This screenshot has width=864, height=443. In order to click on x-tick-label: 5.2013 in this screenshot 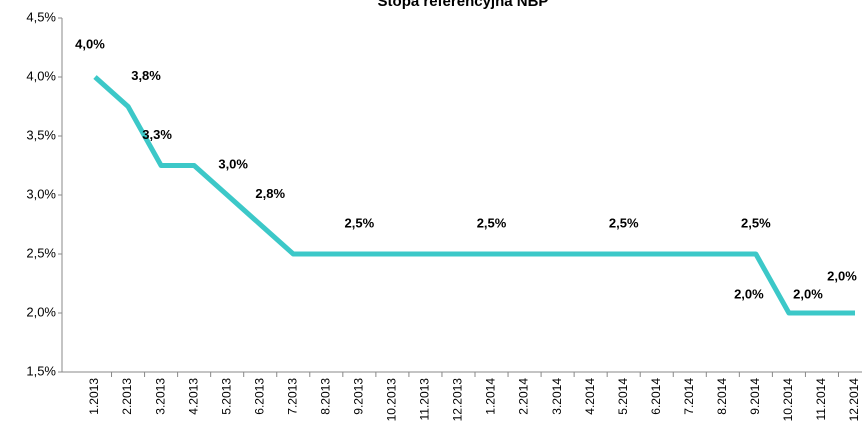, I will do `click(226, 396)`.